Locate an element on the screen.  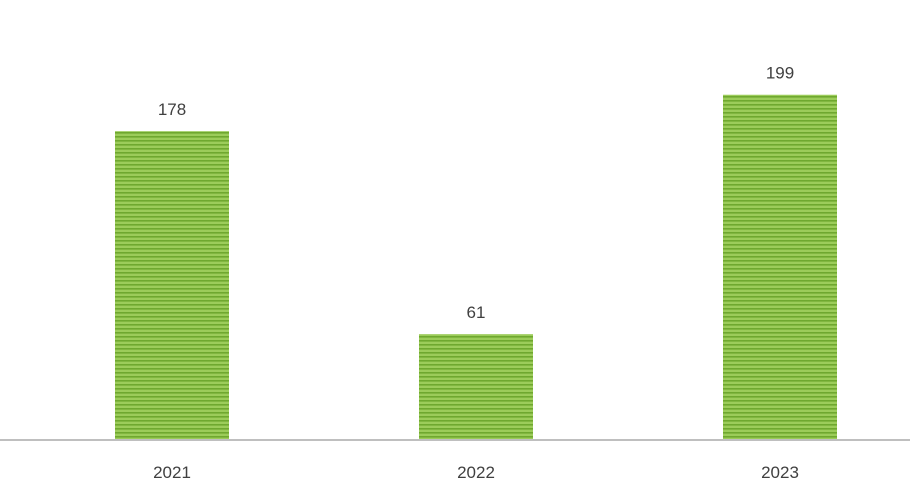
x-tick-label-2023: 2023 is located at coordinates (780, 472).